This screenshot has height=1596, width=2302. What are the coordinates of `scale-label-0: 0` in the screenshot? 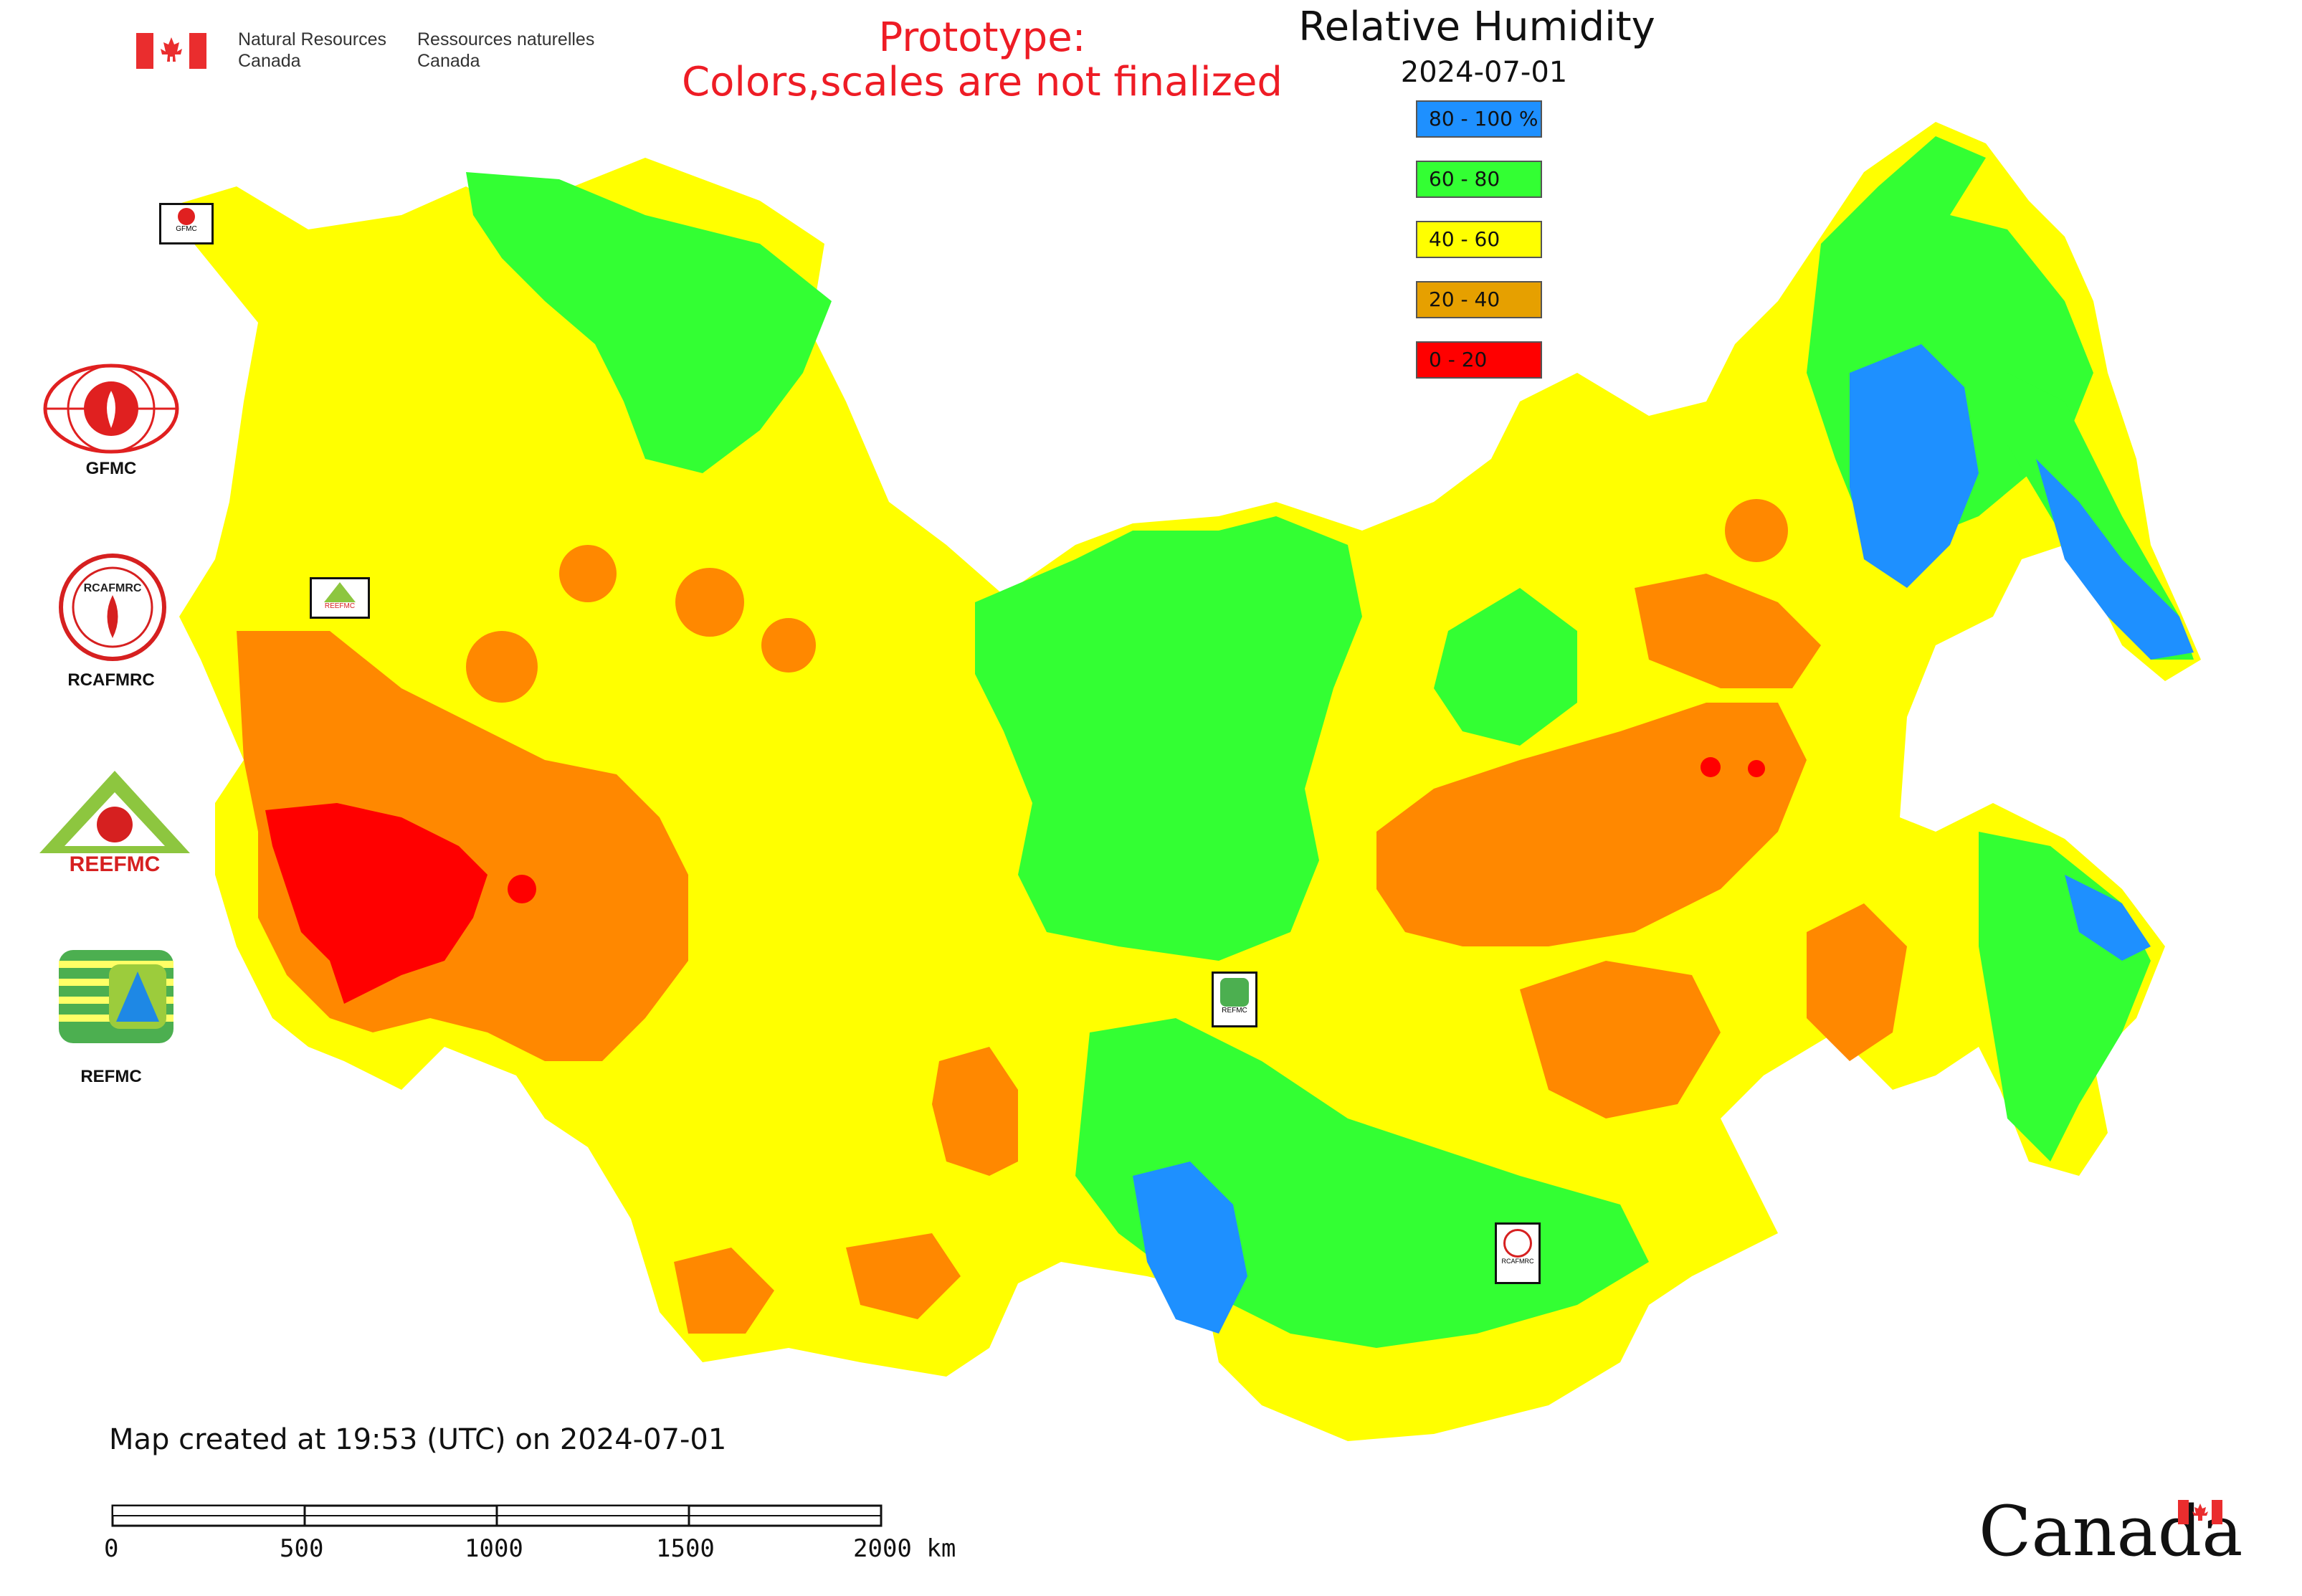 It's located at (112, 1548).